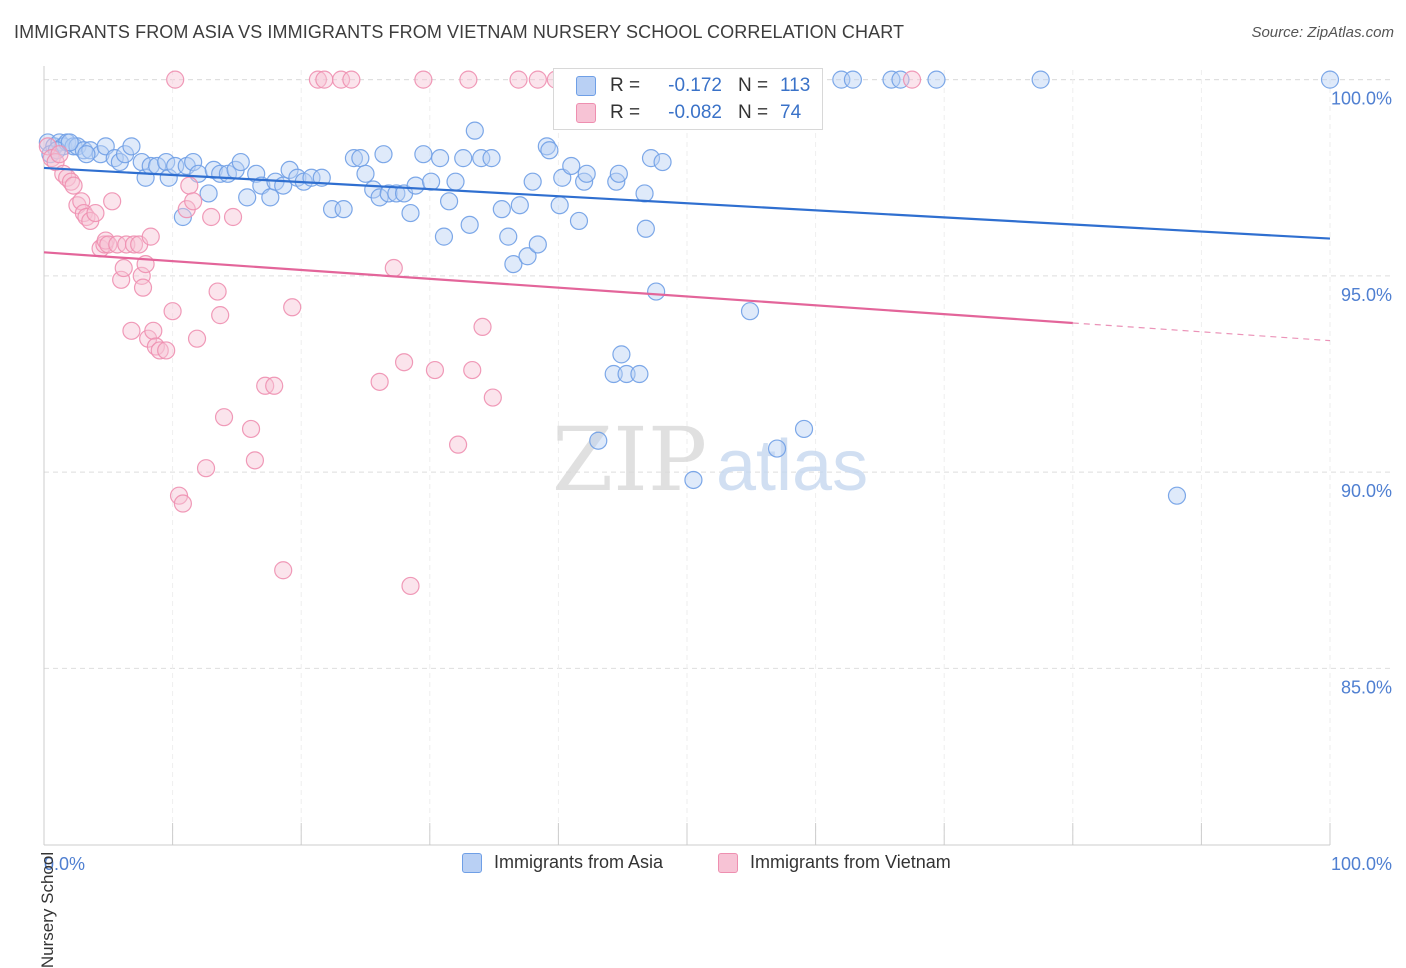  I want to click on n-label-asia: N =, so click(753, 85).